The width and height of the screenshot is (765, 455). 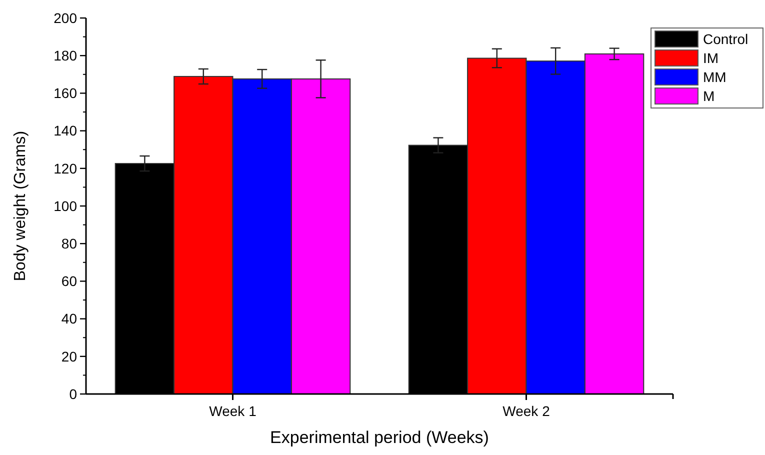 What do you see at coordinates (711, 58) in the screenshot?
I see `legend-label: IM` at bounding box center [711, 58].